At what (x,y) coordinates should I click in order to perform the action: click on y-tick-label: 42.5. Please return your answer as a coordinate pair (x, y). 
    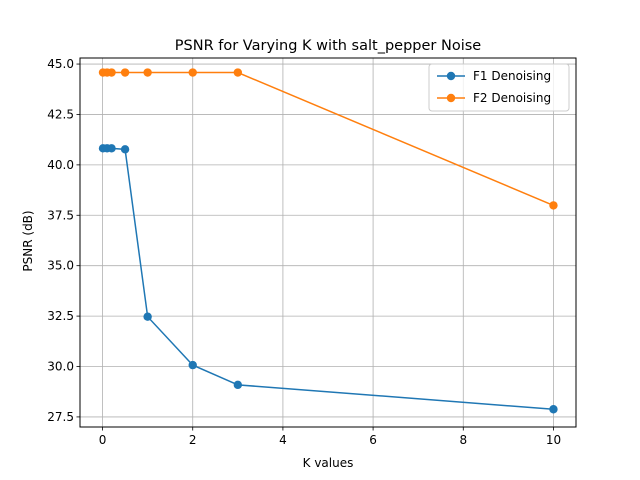
    Looking at the image, I should click on (60, 114).